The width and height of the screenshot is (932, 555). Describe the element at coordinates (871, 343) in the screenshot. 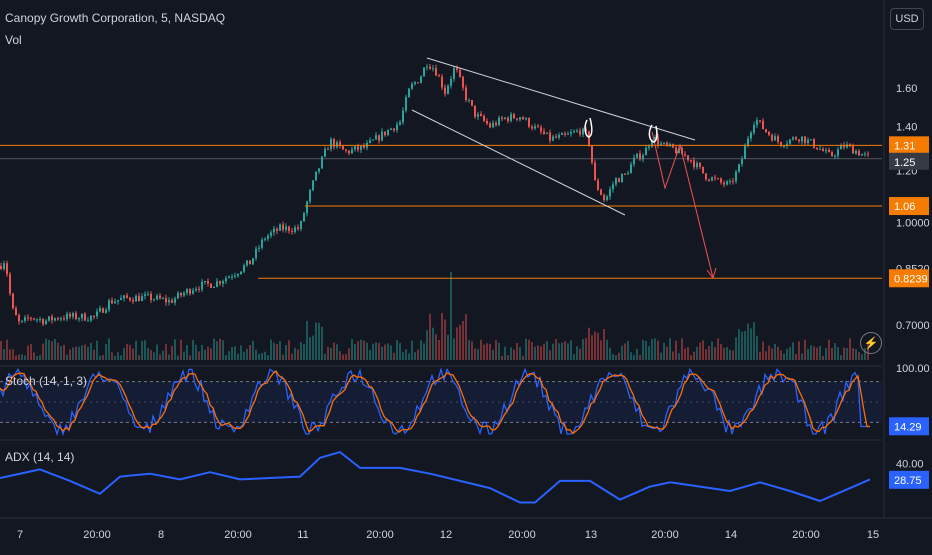

I see `lightning-icon: ⚡` at that location.